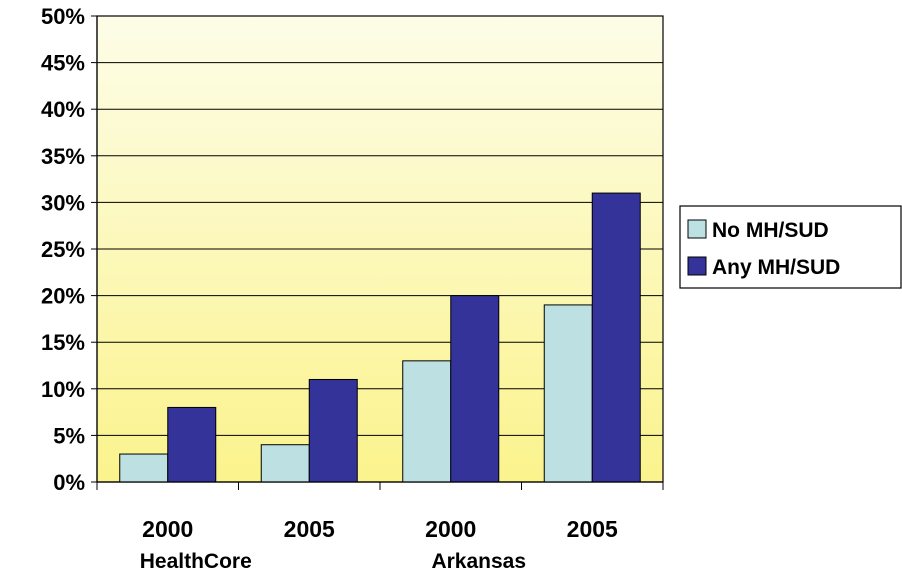  Describe the element at coordinates (63, 249) in the screenshot. I see `y-tick-label: 25%` at that location.